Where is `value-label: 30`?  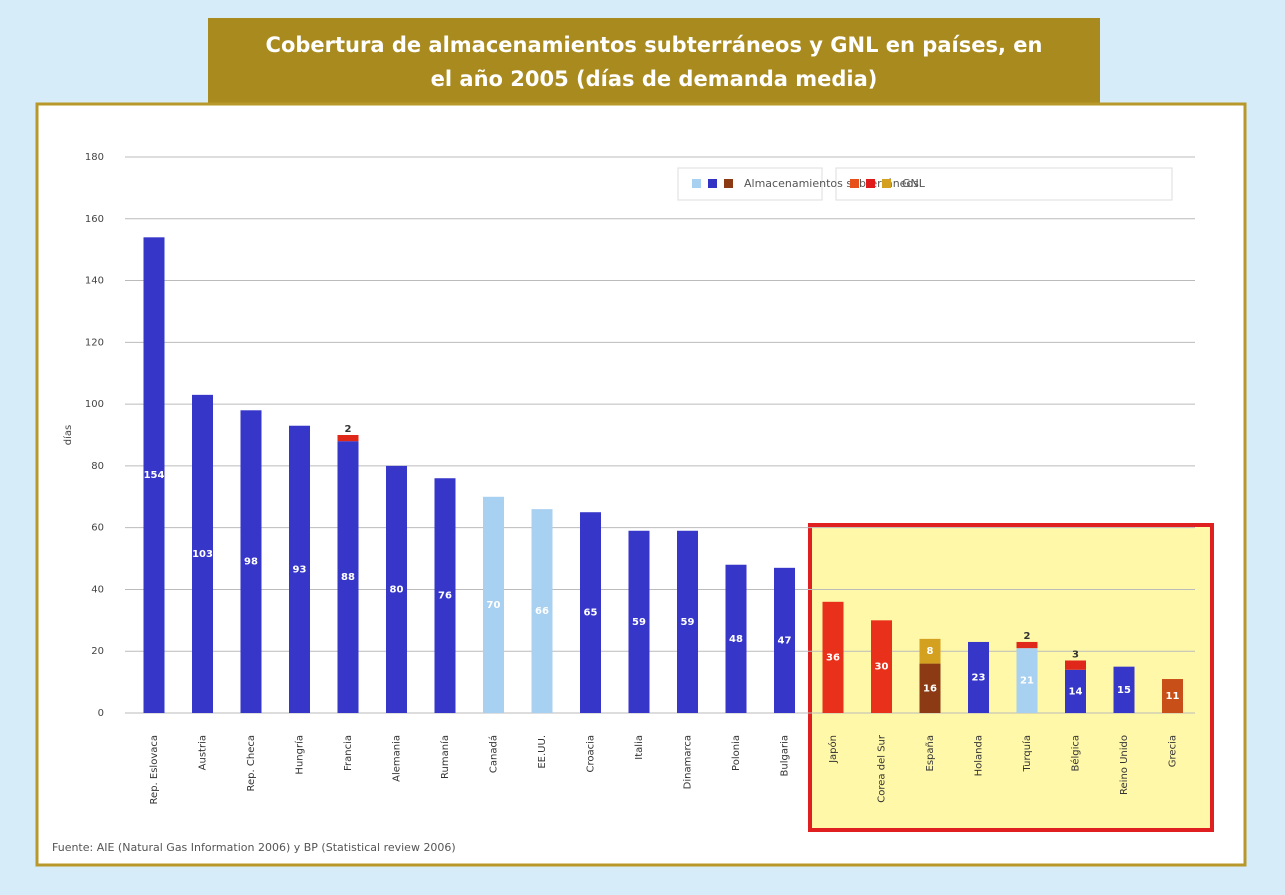
value-label: 30 is located at coordinates (882, 667).